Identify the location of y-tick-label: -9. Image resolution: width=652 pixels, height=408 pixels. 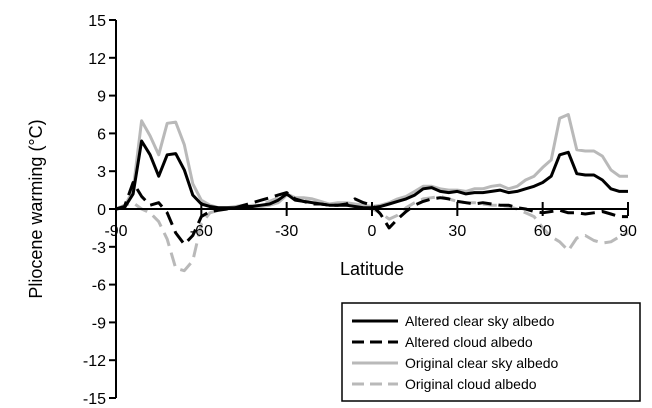
(99, 323).